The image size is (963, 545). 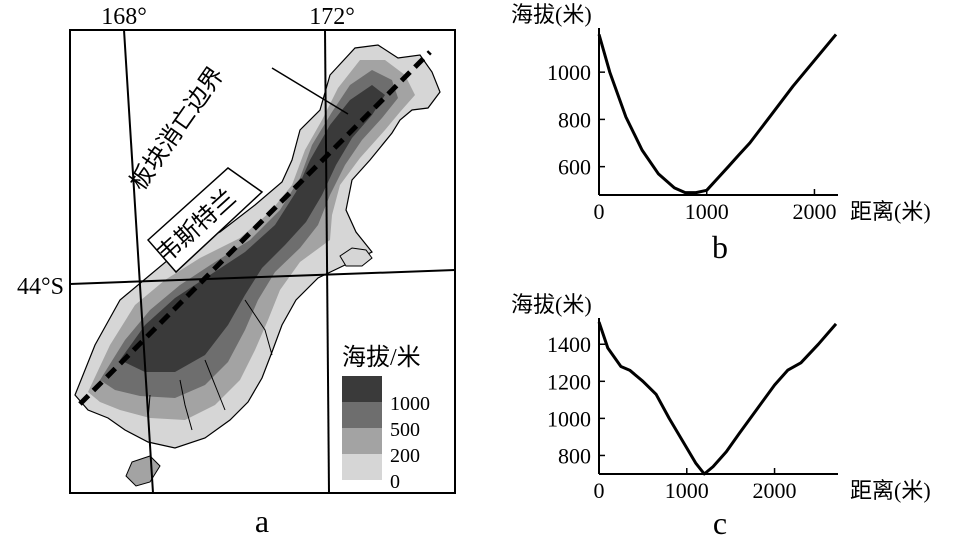 I want to click on legend: 海拔/米 1000 500 200 0, so click(x=386, y=418).